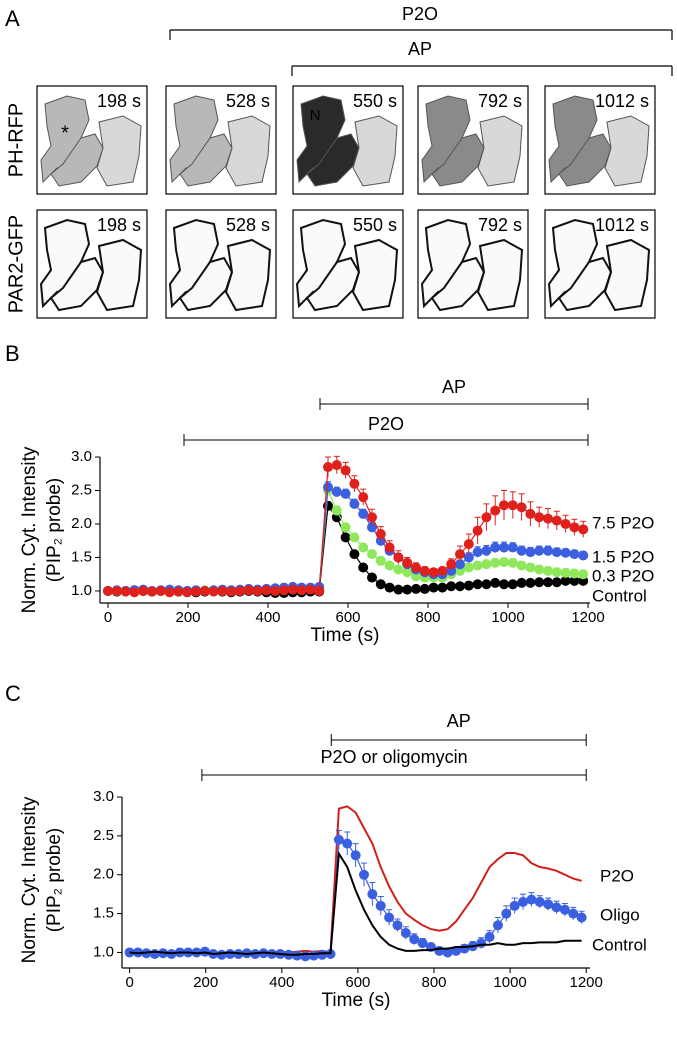 The image size is (677, 1046). I want to click on bracket-label: P2O, so click(420, 14).